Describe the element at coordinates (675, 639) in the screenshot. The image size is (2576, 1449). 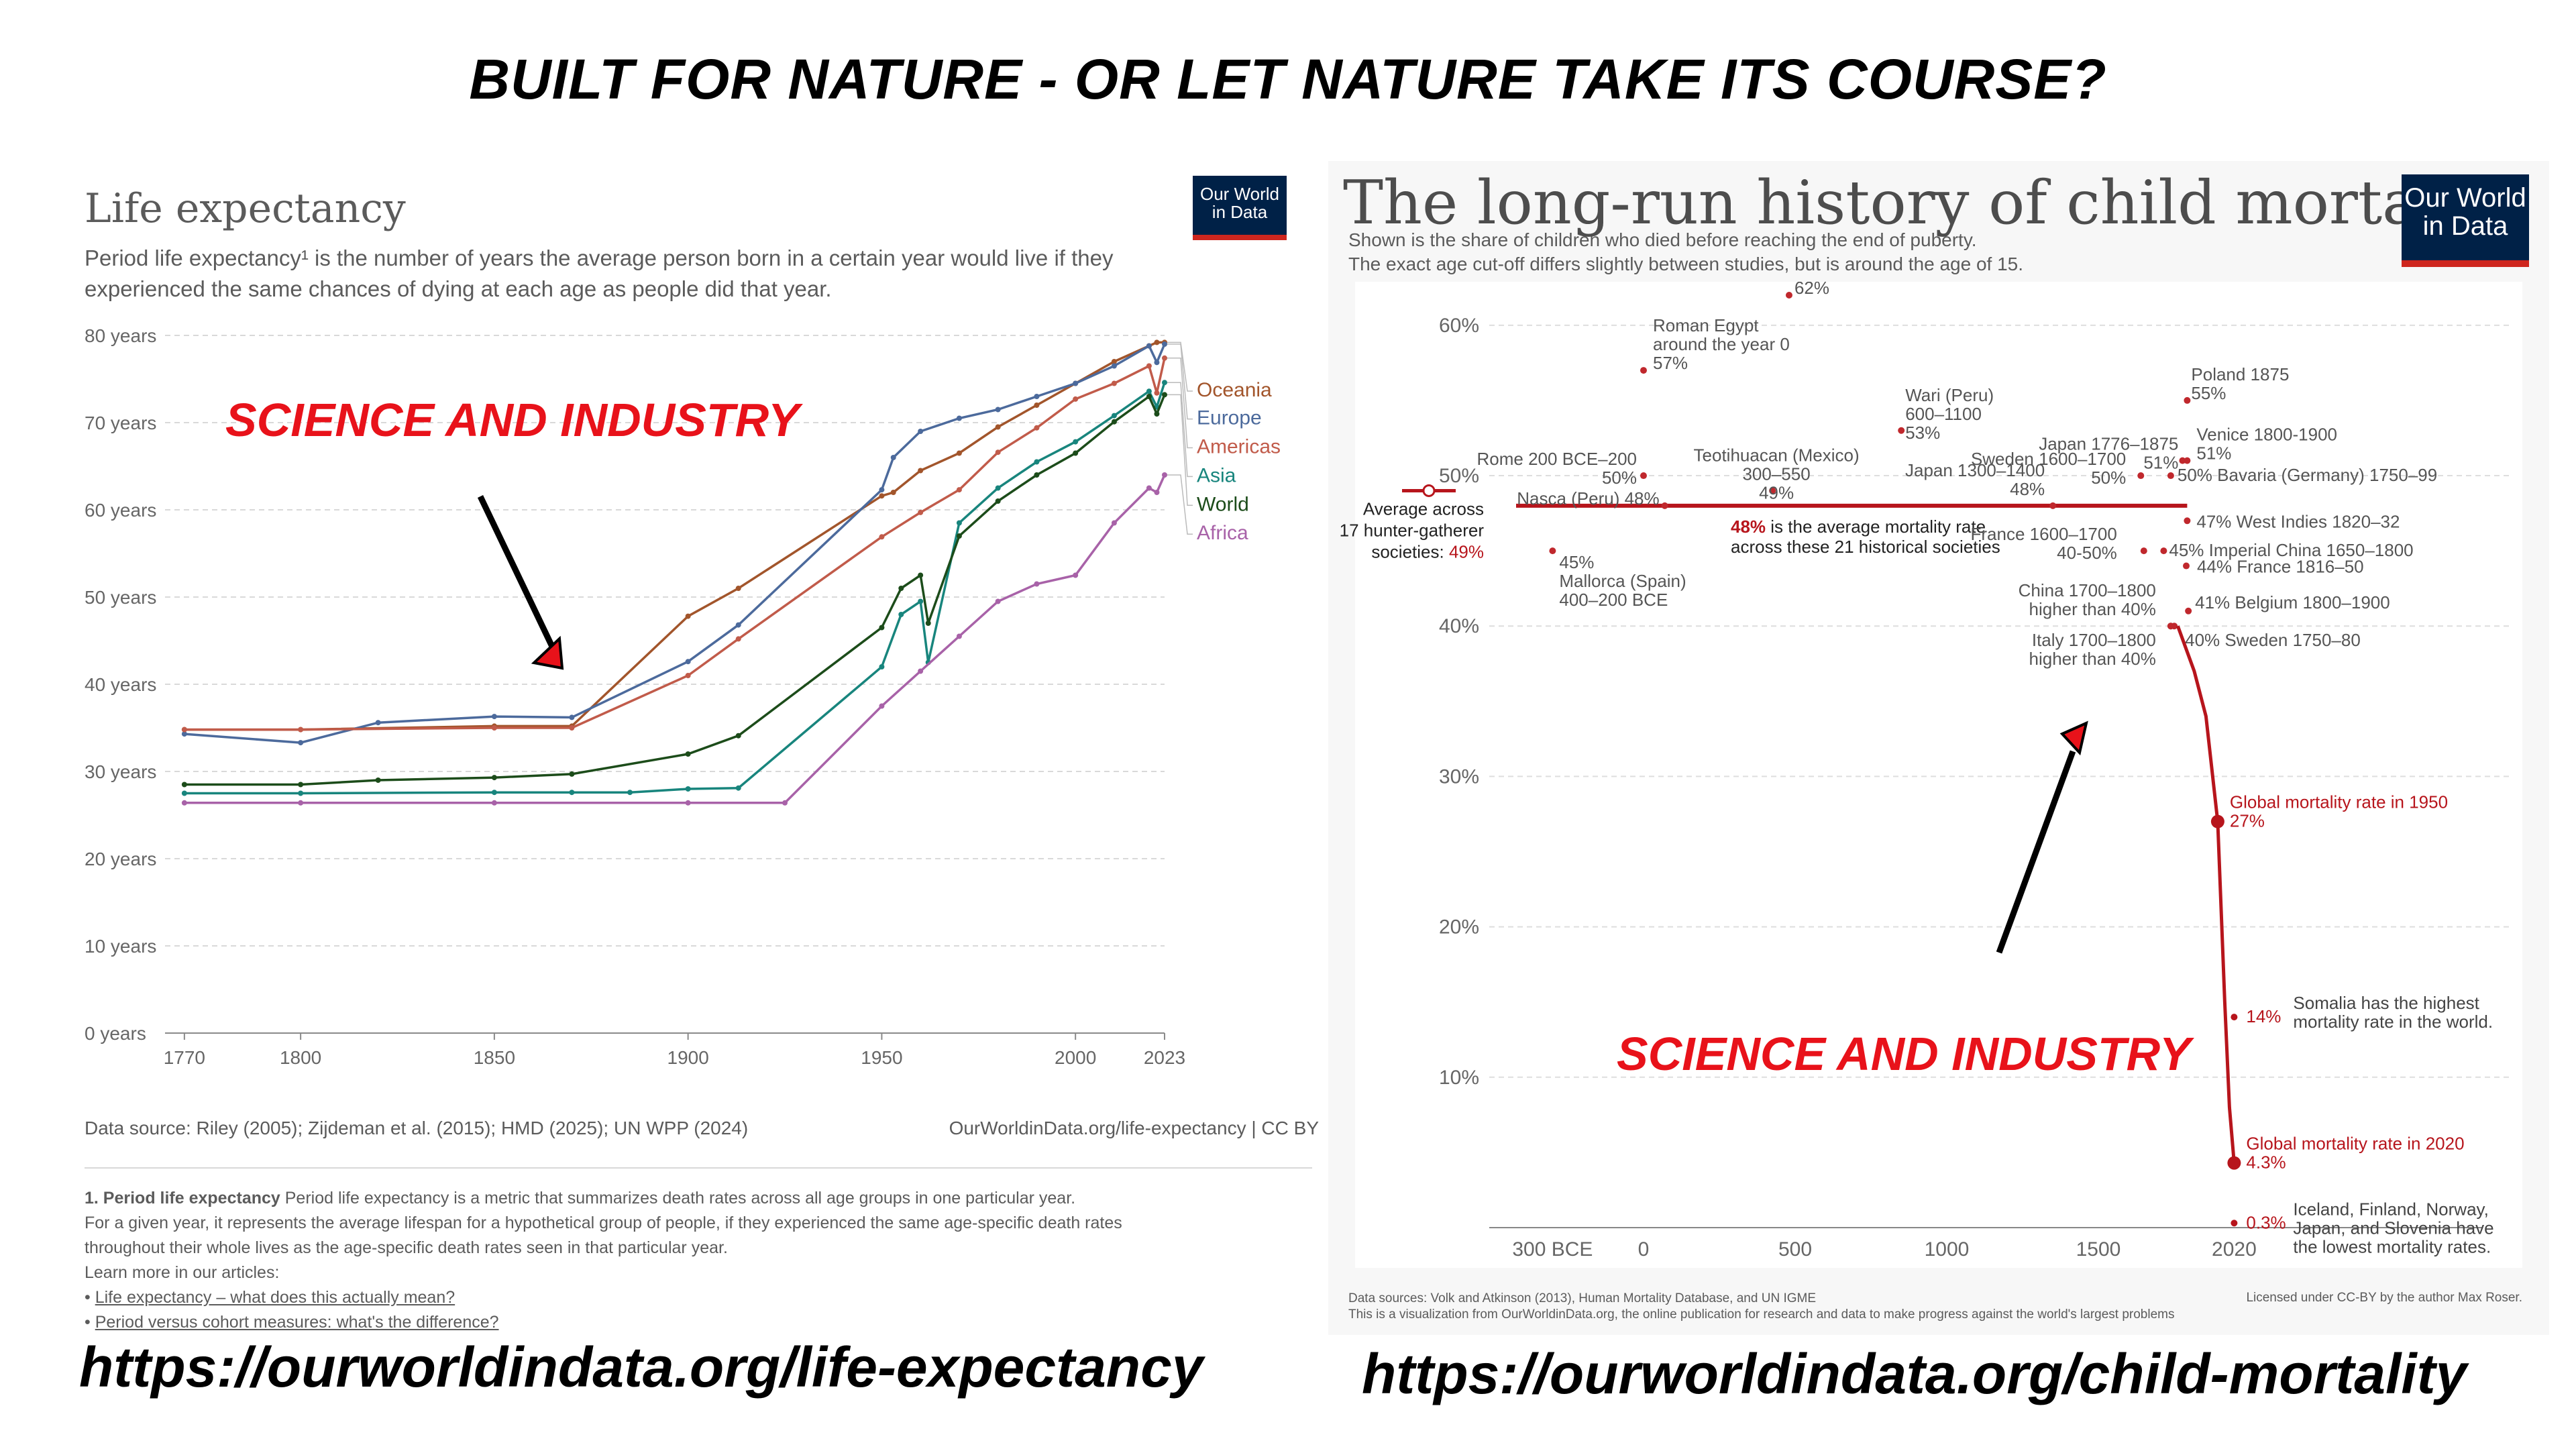
I see `series-line-africa` at that location.